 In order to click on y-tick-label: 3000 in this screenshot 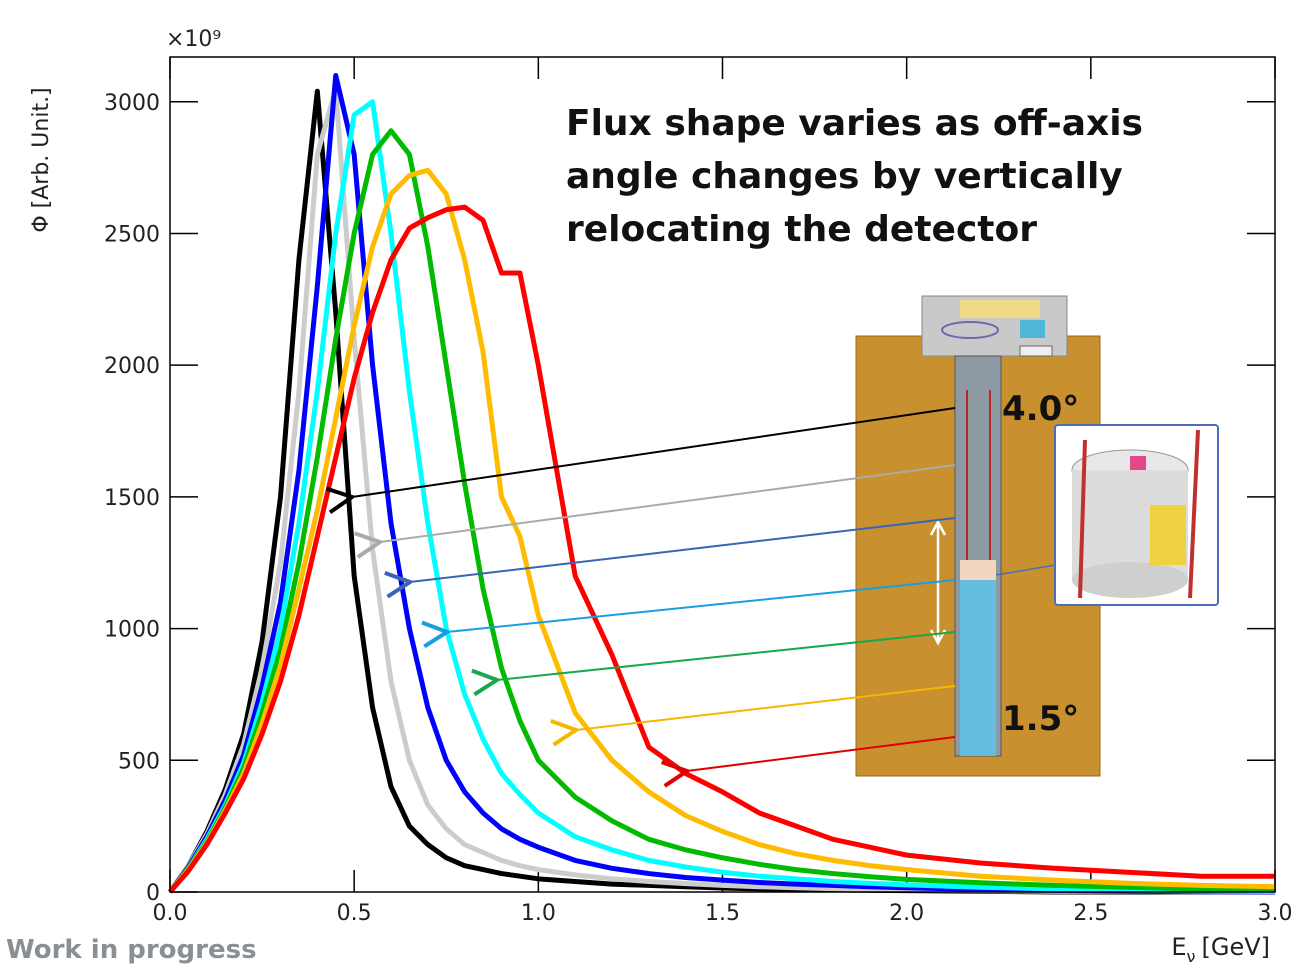, I will do `click(132, 103)`.